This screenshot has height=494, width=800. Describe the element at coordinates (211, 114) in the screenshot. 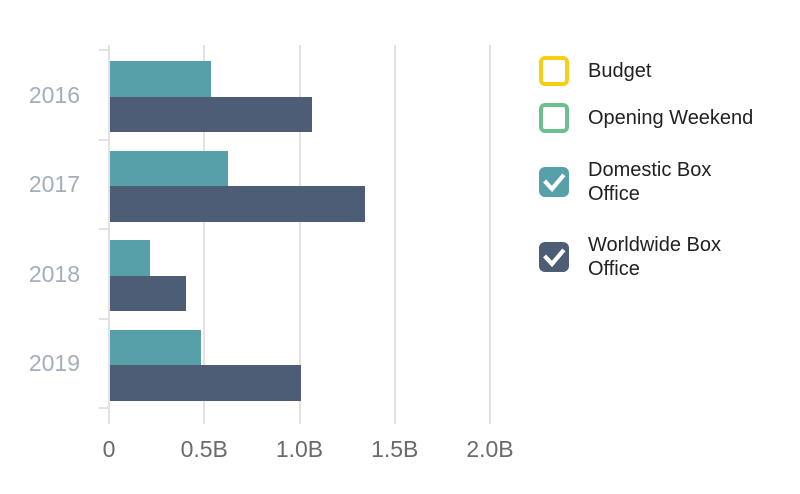

I see `bar-worldwide-box-office-2016` at that location.